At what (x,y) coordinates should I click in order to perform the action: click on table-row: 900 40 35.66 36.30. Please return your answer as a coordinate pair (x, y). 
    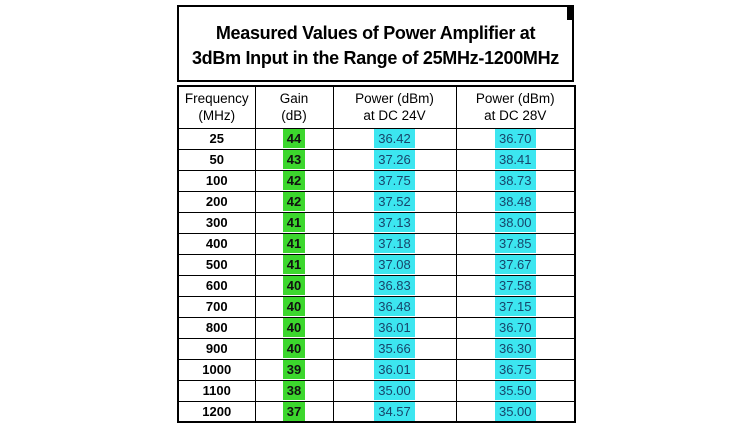
    Looking at the image, I should click on (376, 348).